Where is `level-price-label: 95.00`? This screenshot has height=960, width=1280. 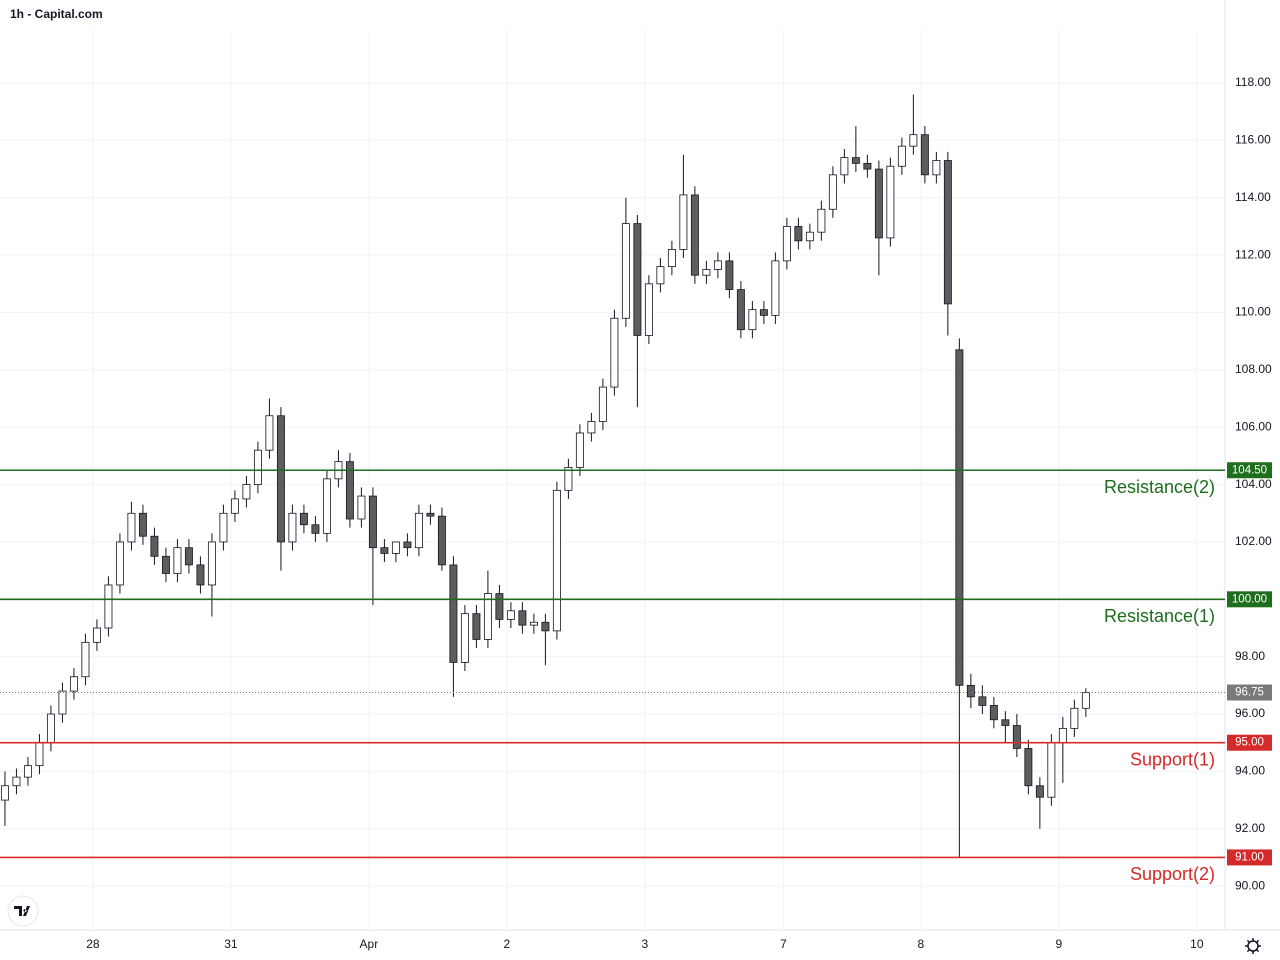
level-price-label: 95.00 is located at coordinates (1249, 743).